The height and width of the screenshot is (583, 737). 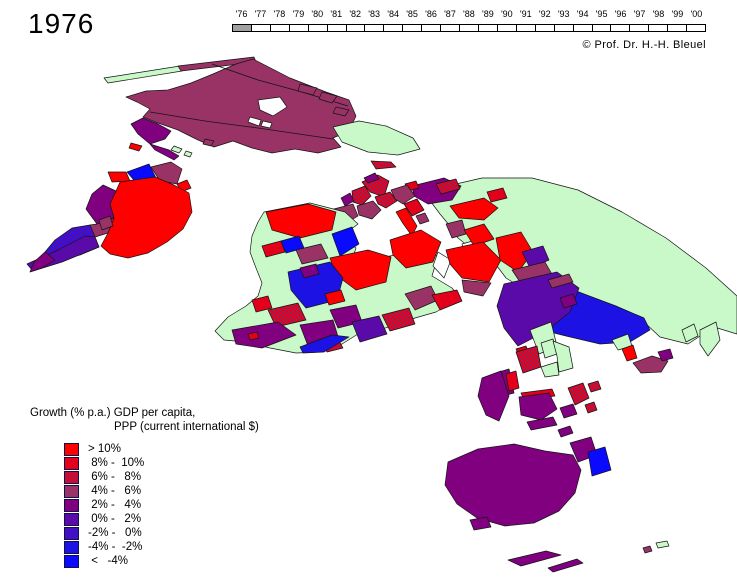 What do you see at coordinates (512, 381) in the screenshot?
I see `region-malaysia-west` at bounding box center [512, 381].